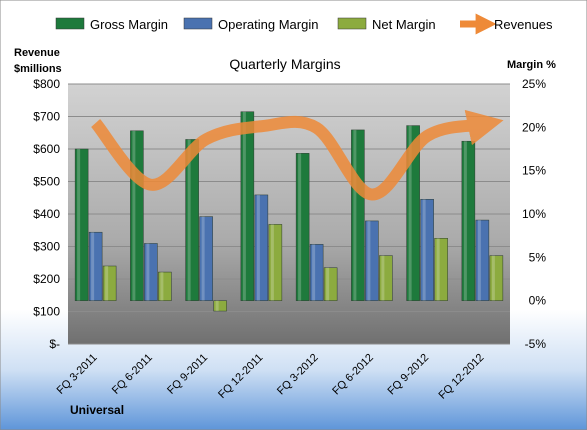  Describe the element at coordinates (38, 69) in the screenshot. I see `left-axis-title-line2: $millions` at that location.